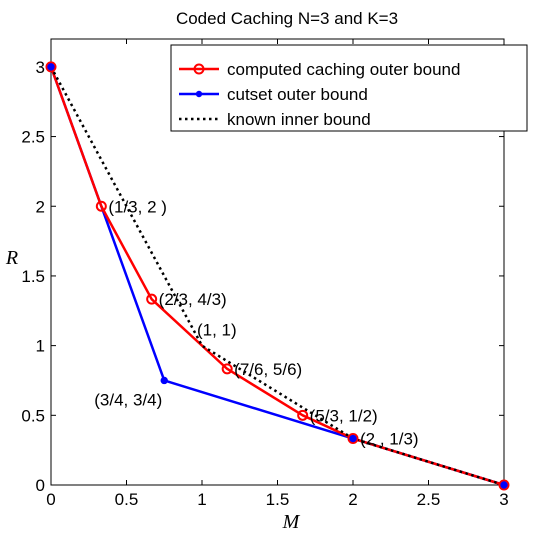 The height and width of the screenshot is (533, 545). Describe the element at coordinates (127, 499) in the screenshot. I see `x-tick-label: 0.5` at that location.